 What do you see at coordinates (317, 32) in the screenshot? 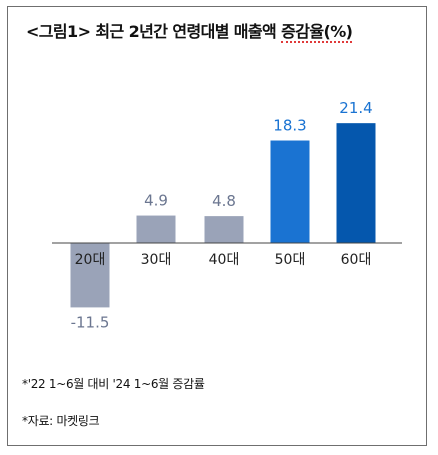
I see `title-unit: 증감율(%)` at bounding box center [317, 32].